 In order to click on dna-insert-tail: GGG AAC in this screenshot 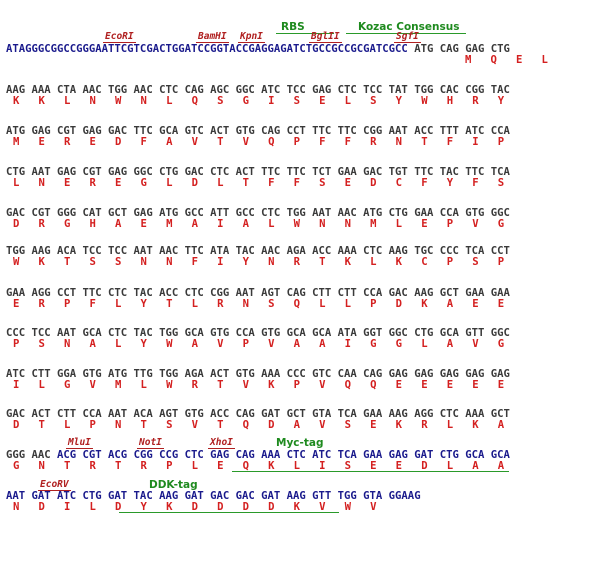, I will do `click(32, 455)`.